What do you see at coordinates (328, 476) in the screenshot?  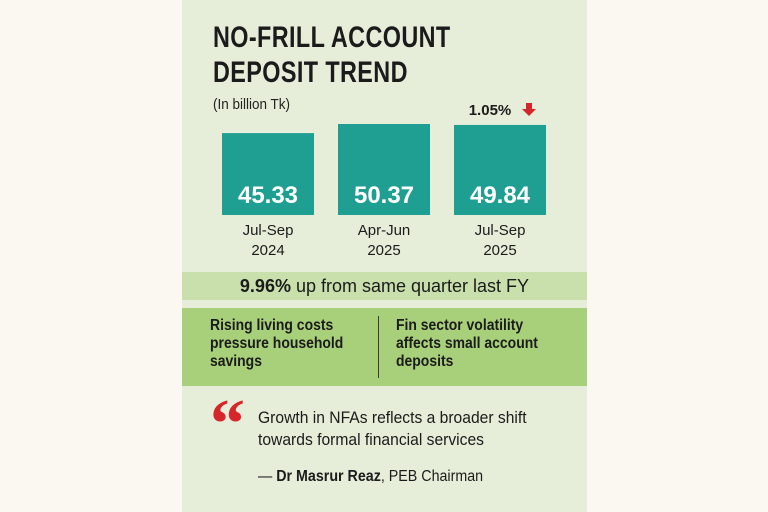 I see `attribution-name: Dr Masrur Reaz` at bounding box center [328, 476].